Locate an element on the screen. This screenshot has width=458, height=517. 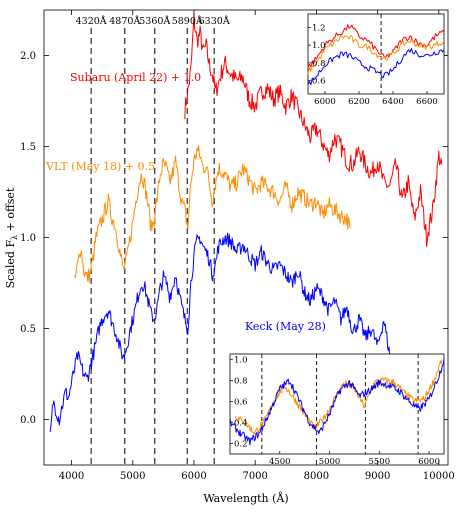
inset0-x-tick-label-2: 6400 is located at coordinates (393, 102).